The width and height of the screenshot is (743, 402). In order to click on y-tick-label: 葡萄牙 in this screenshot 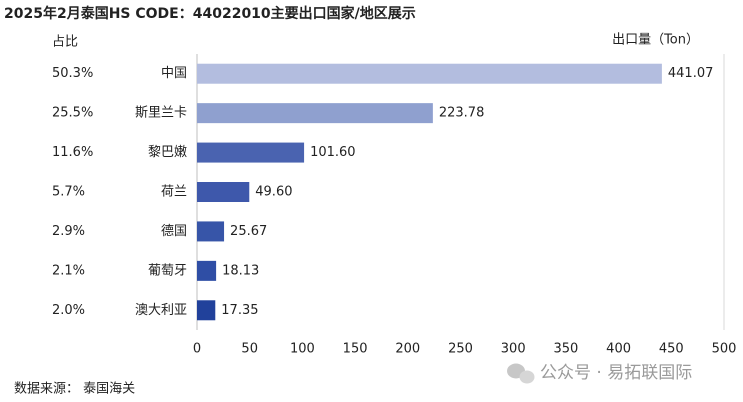, I will do `click(167, 270)`.